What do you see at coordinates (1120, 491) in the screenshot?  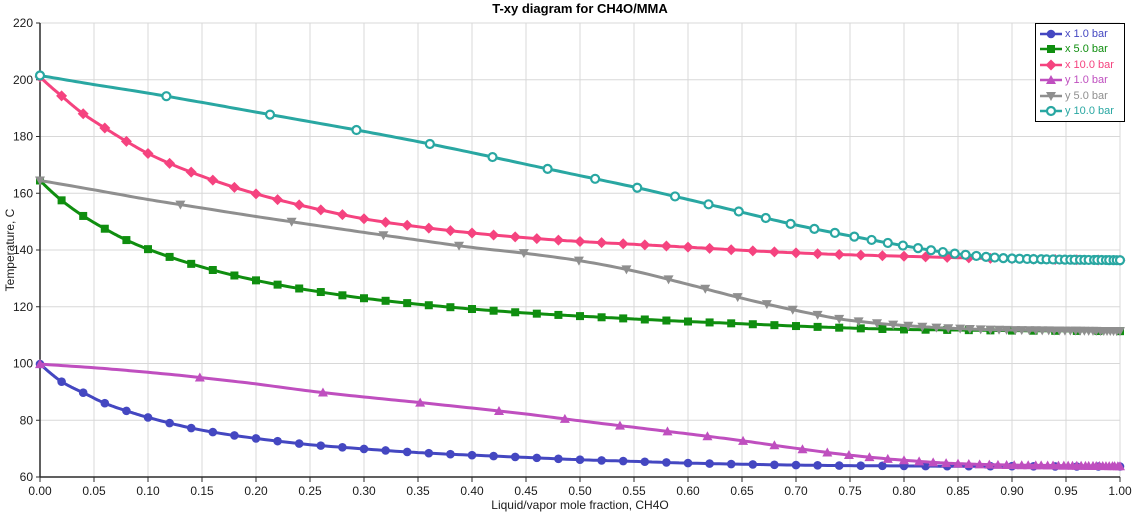 I see `x-tick-label: 1.00` at bounding box center [1120, 491].